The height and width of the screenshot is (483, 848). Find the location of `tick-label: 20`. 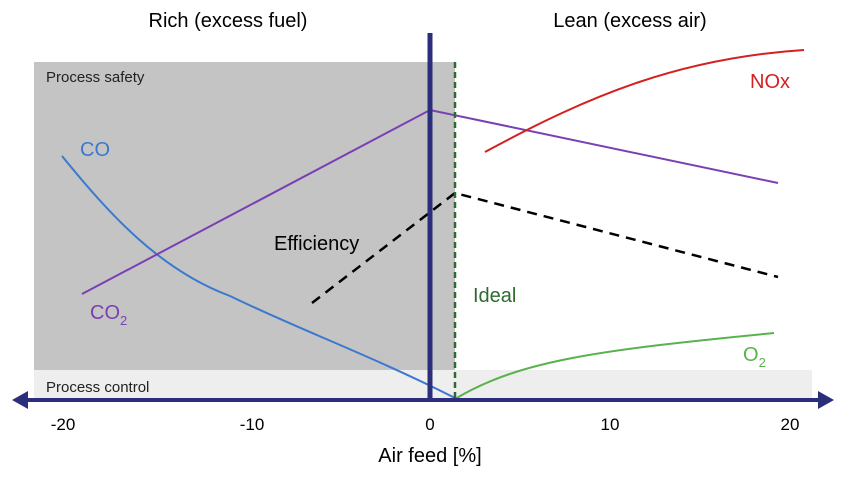

tick-label: 20 is located at coordinates (790, 424).